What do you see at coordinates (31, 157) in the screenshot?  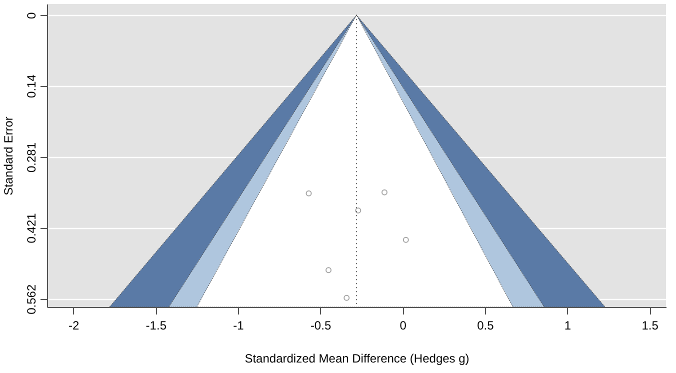 I see `y-tick-label: 0.281` at bounding box center [31, 157].